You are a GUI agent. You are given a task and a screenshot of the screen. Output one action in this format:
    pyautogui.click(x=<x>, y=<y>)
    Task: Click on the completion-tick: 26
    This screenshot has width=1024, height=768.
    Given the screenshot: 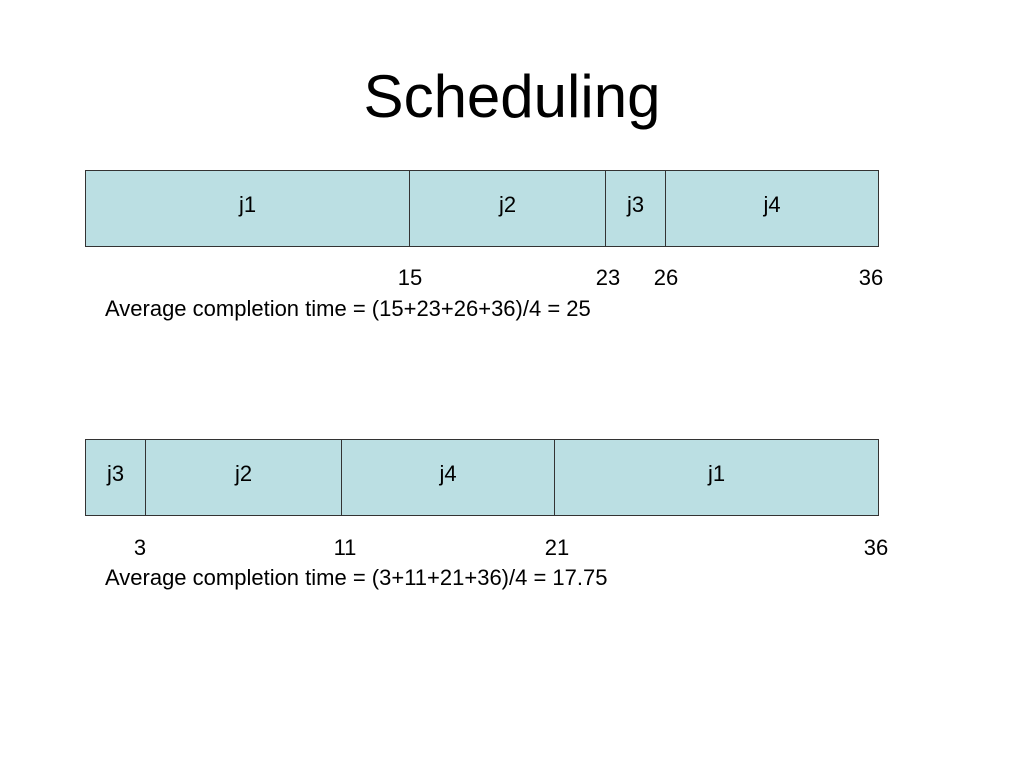 What is the action you would take?
    pyautogui.click(x=666, y=277)
    